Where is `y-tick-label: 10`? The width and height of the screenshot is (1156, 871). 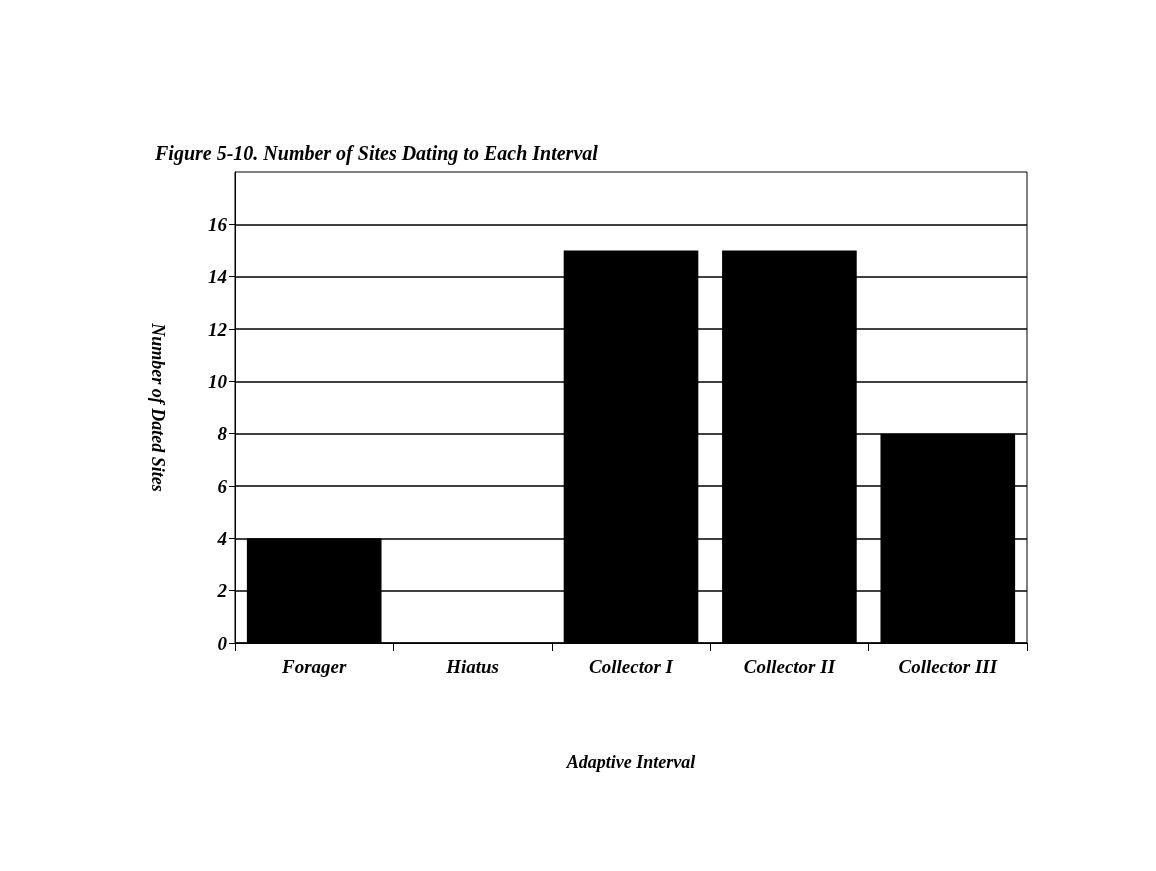 y-tick-label: 10 is located at coordinates (218, 381).